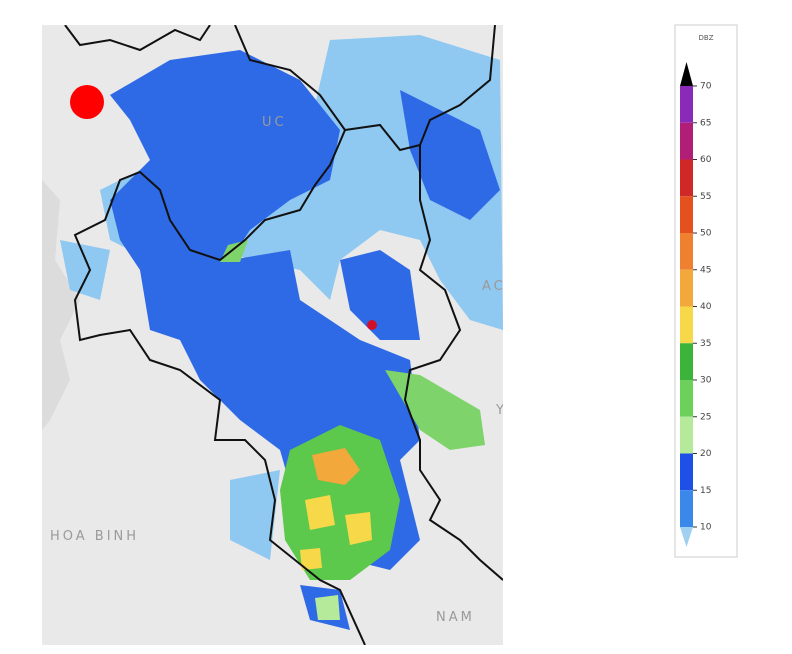 Image resolution: width=792 pixels, height=654 pixels. What do you see at coordinates (706, 291) in the screenshot?
I see `color-legend: DBZ 70 65 60 55 50 45 40 35 30 25 20 15 10` at bounding box center [706, 291].